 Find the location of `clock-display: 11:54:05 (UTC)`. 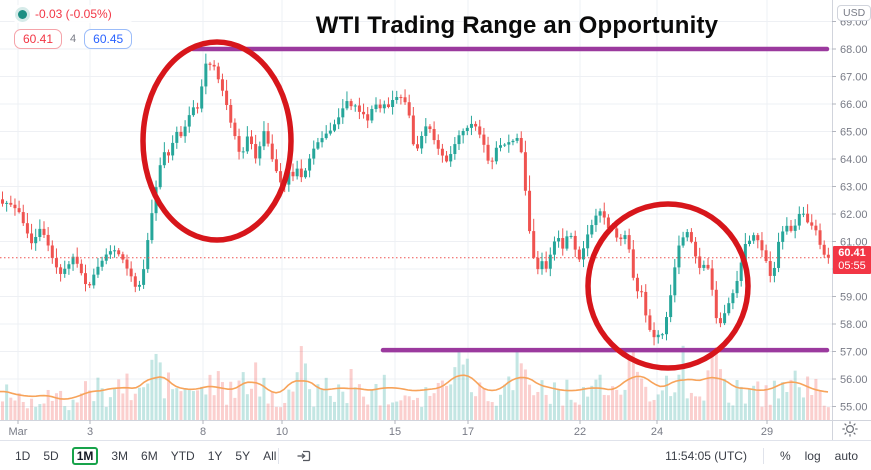

clock-display: 11:54:05 (UTC) is located at coordinates (706, 455).